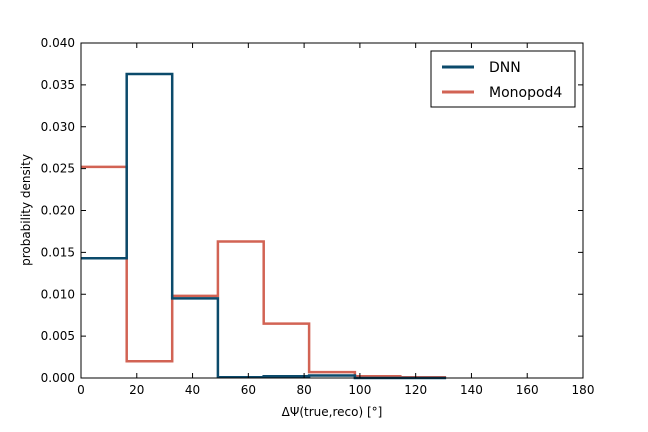 The height and width of the screenshot is (432, 648). Describe the element at coordinates (81, 390) in the screenshot. I see `x-tick-label: 0` at that location.